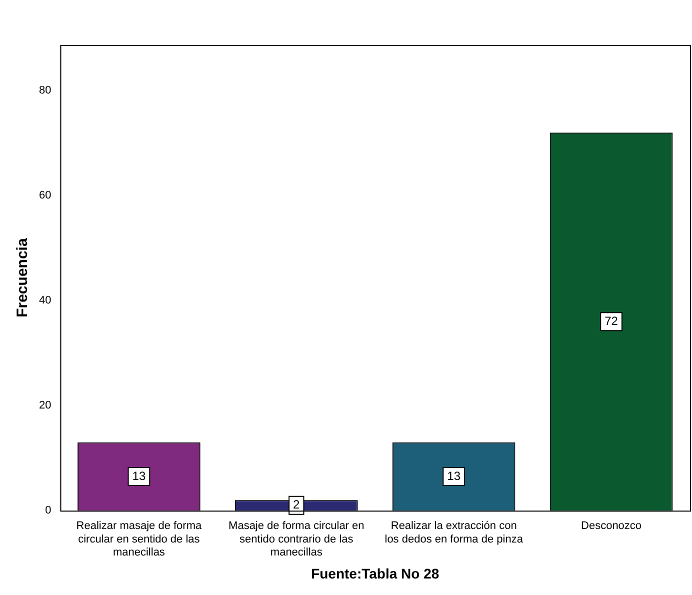 Image resolution: width=692 pixels, height=595 pixels. I want to click on y-tick-label: 60, so click(45, 196).